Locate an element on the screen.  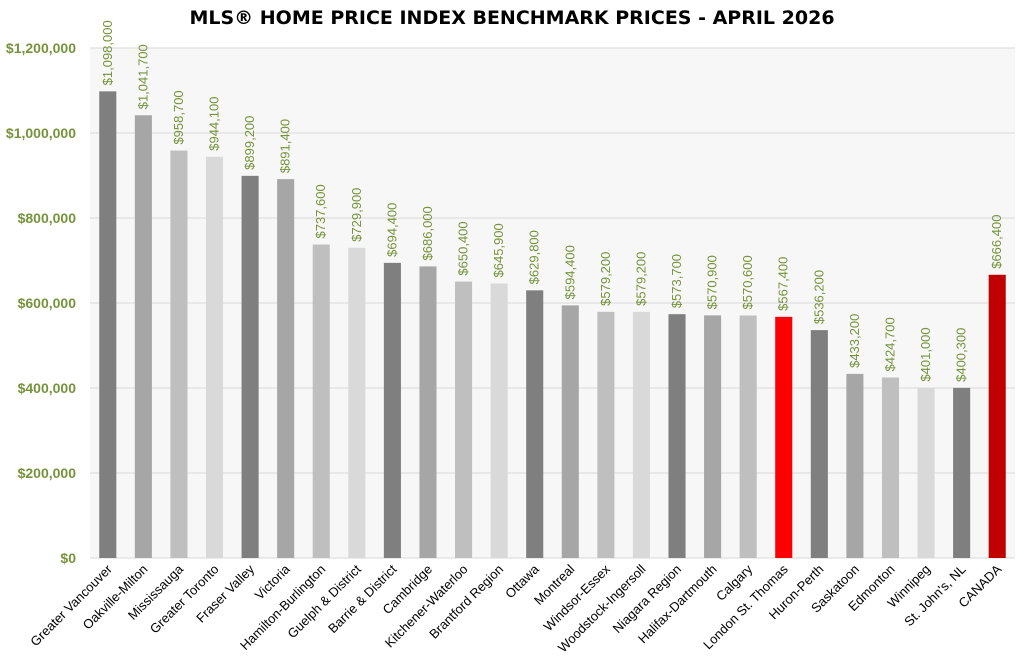
data-label: $694,400 is located at coordinates (391, 230).